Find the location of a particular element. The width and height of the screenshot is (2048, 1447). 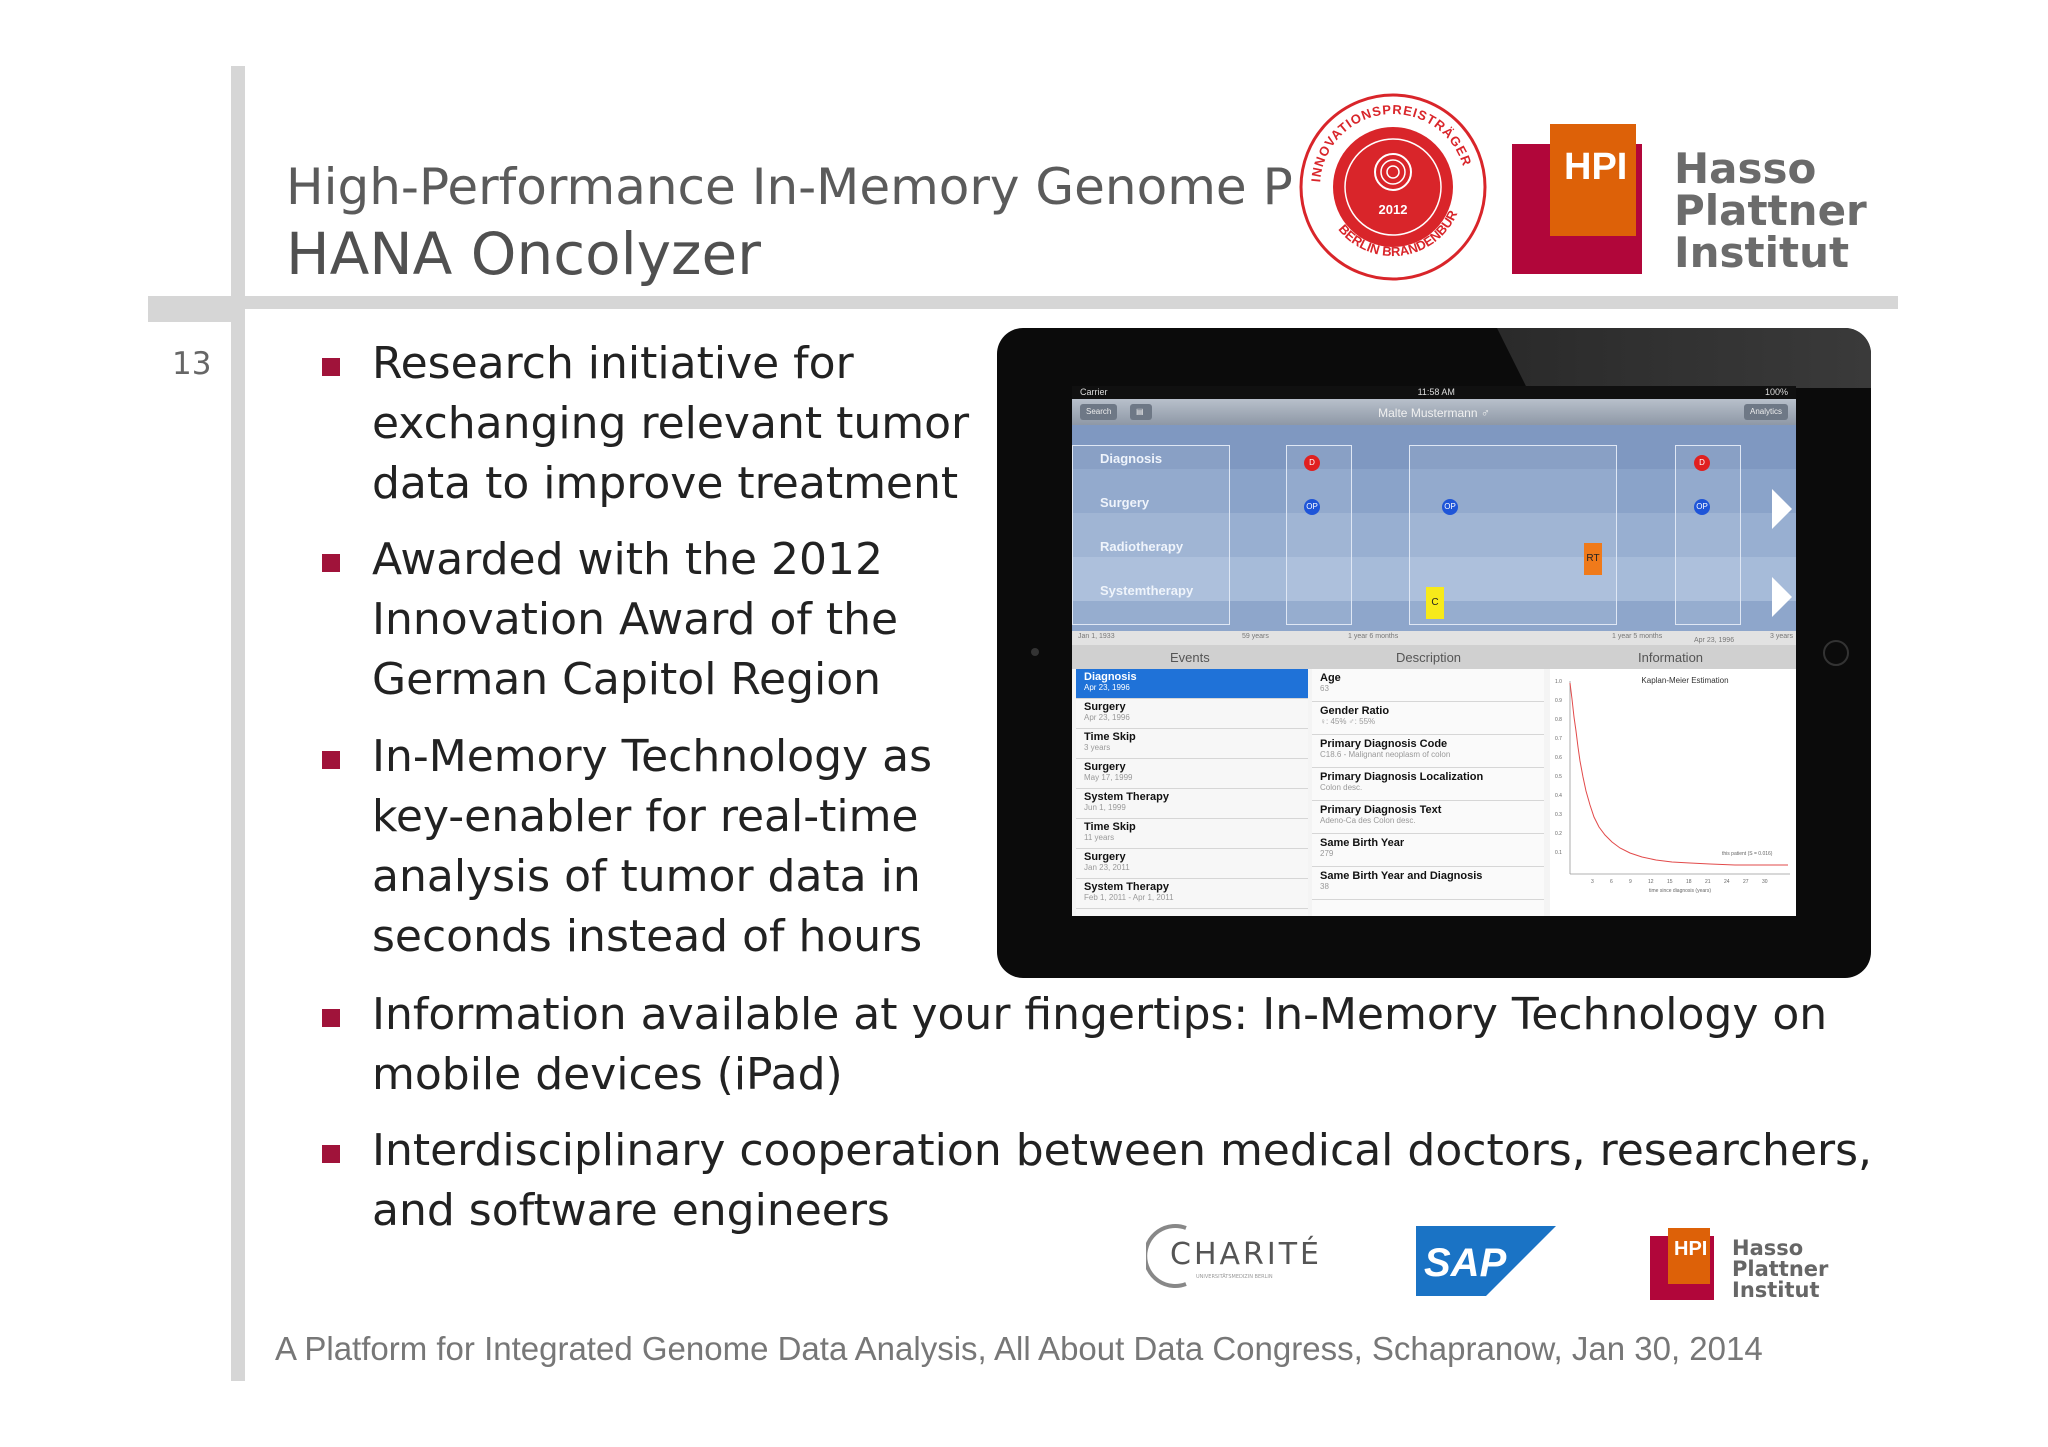

list-item: Gender Ratio ♀: 45% ♂: 55% is located at coordinates (1428, 718).